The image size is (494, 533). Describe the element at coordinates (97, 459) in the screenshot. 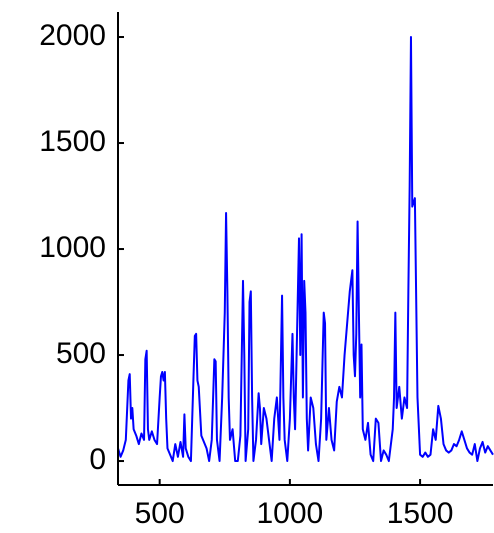

I see `y-tick-label: 0` at that location.